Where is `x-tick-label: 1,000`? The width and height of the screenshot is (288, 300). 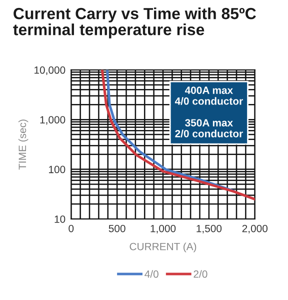
x-tick-label: 1,000 is located at coordinates (163, 229).